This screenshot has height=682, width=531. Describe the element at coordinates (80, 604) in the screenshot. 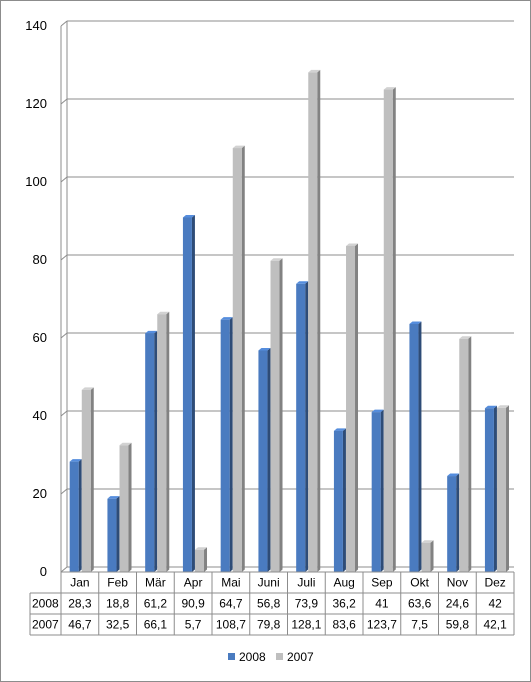

I see `table-value: 28,3` at that location.